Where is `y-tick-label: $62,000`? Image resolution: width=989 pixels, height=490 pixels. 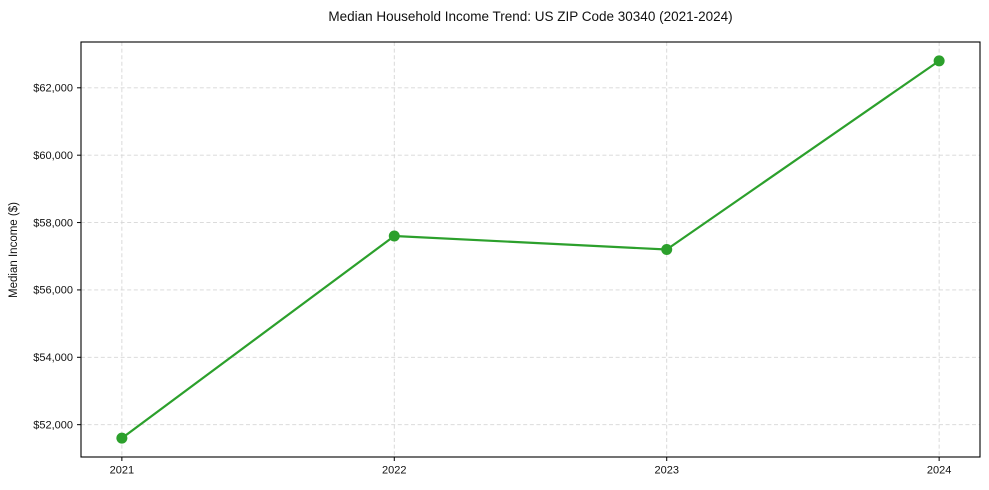
y-tick-label: $62,000 is located at coordinates (53, 89).